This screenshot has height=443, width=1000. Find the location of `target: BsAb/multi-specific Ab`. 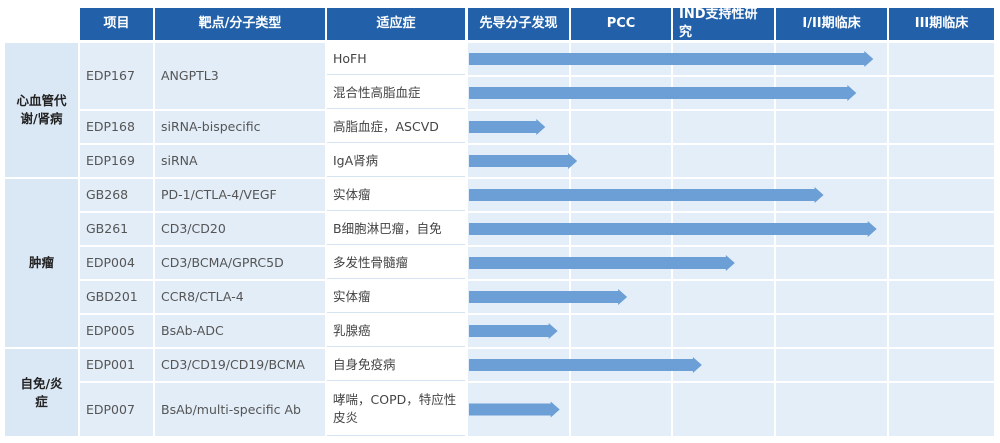

target: BsAb/multi-specific Ab is located at coordinates (240, 409).